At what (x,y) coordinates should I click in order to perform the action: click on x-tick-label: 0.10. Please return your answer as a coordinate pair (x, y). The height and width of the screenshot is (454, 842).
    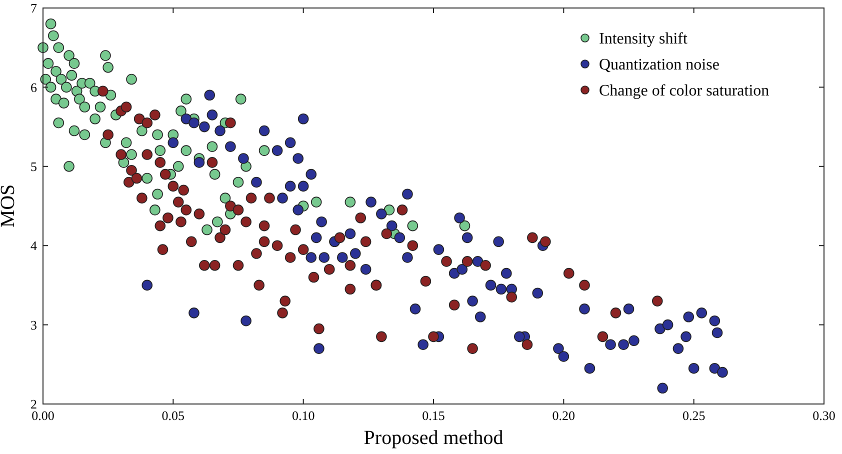
    Looking at the image, I should click on (303, 415).